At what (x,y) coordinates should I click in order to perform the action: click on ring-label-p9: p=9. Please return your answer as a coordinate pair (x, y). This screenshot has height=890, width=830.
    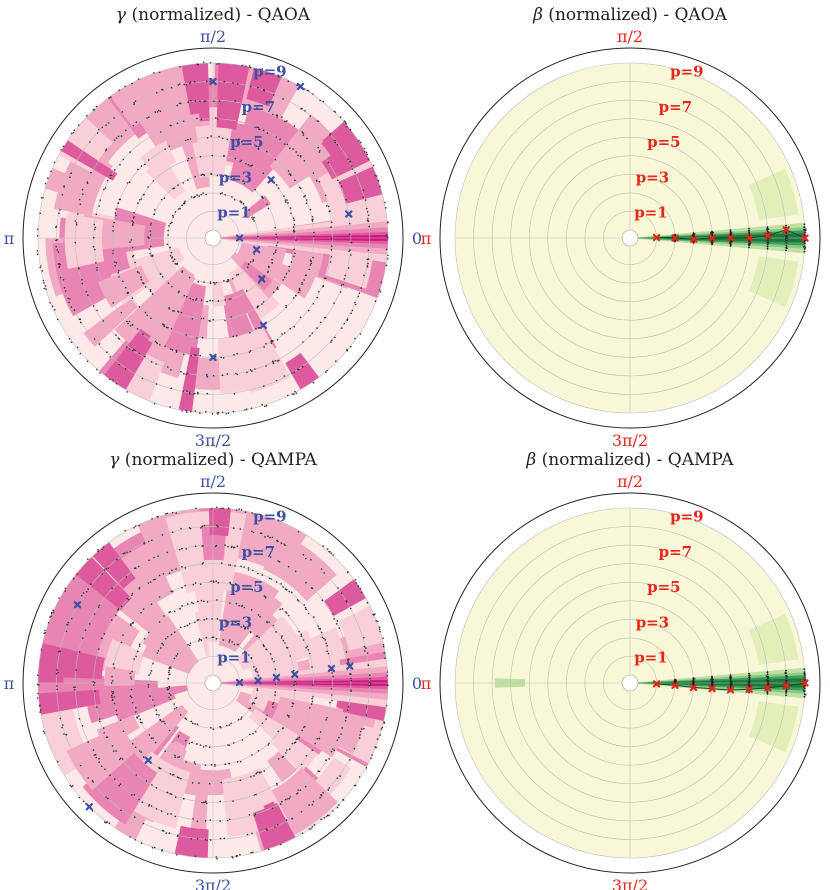
    Looking at the image, I should click on (687, 72).